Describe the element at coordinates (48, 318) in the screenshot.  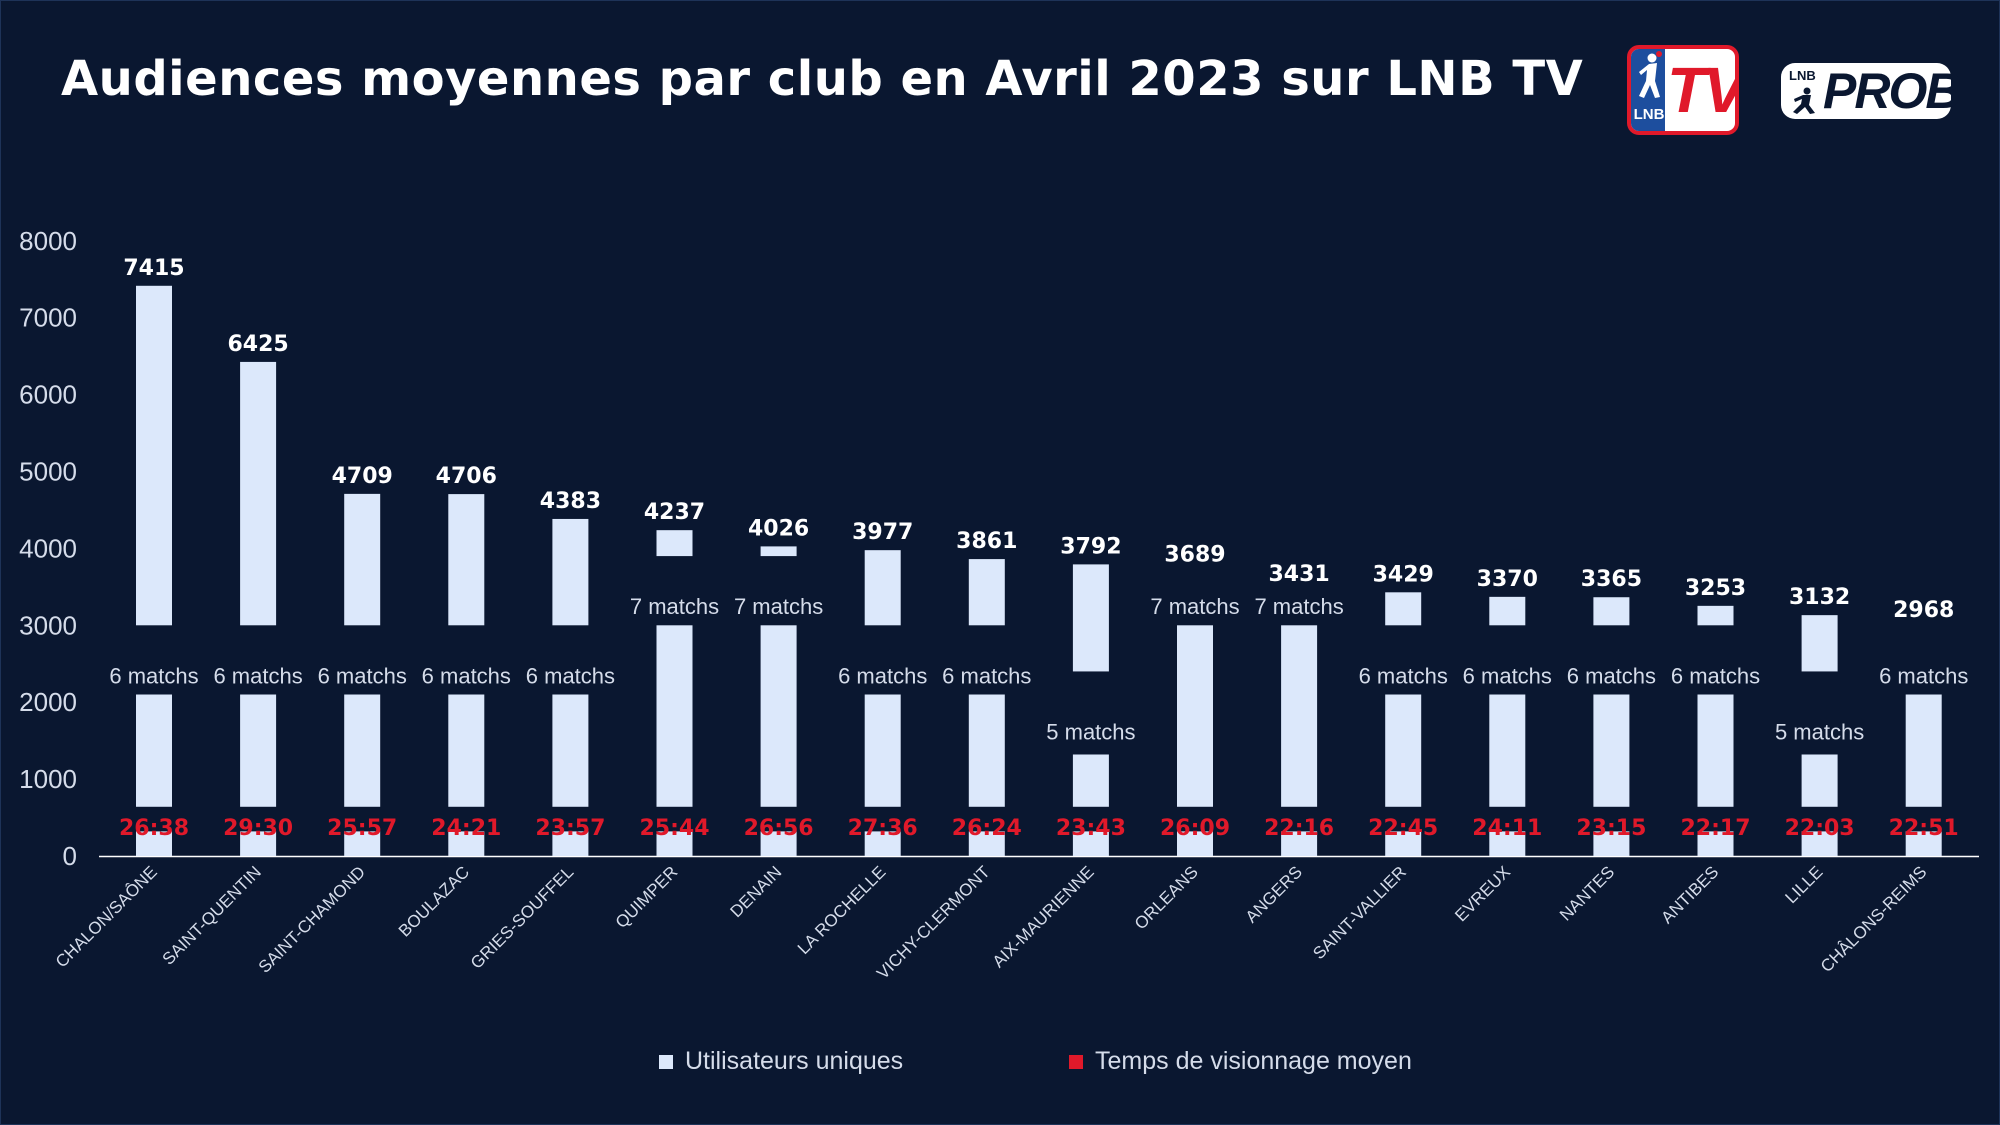
I see `y-tick-label: 7000` at that location.